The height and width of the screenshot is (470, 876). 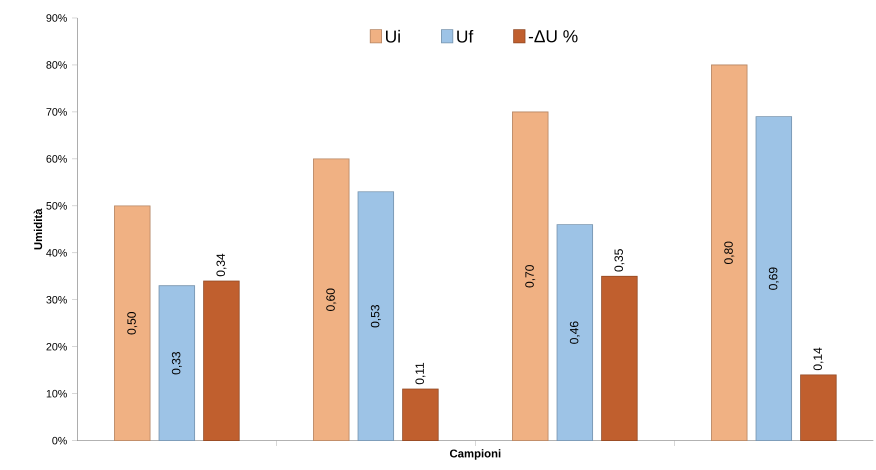 I want to click on data-label: 0,14, so click(x=818, y=359).